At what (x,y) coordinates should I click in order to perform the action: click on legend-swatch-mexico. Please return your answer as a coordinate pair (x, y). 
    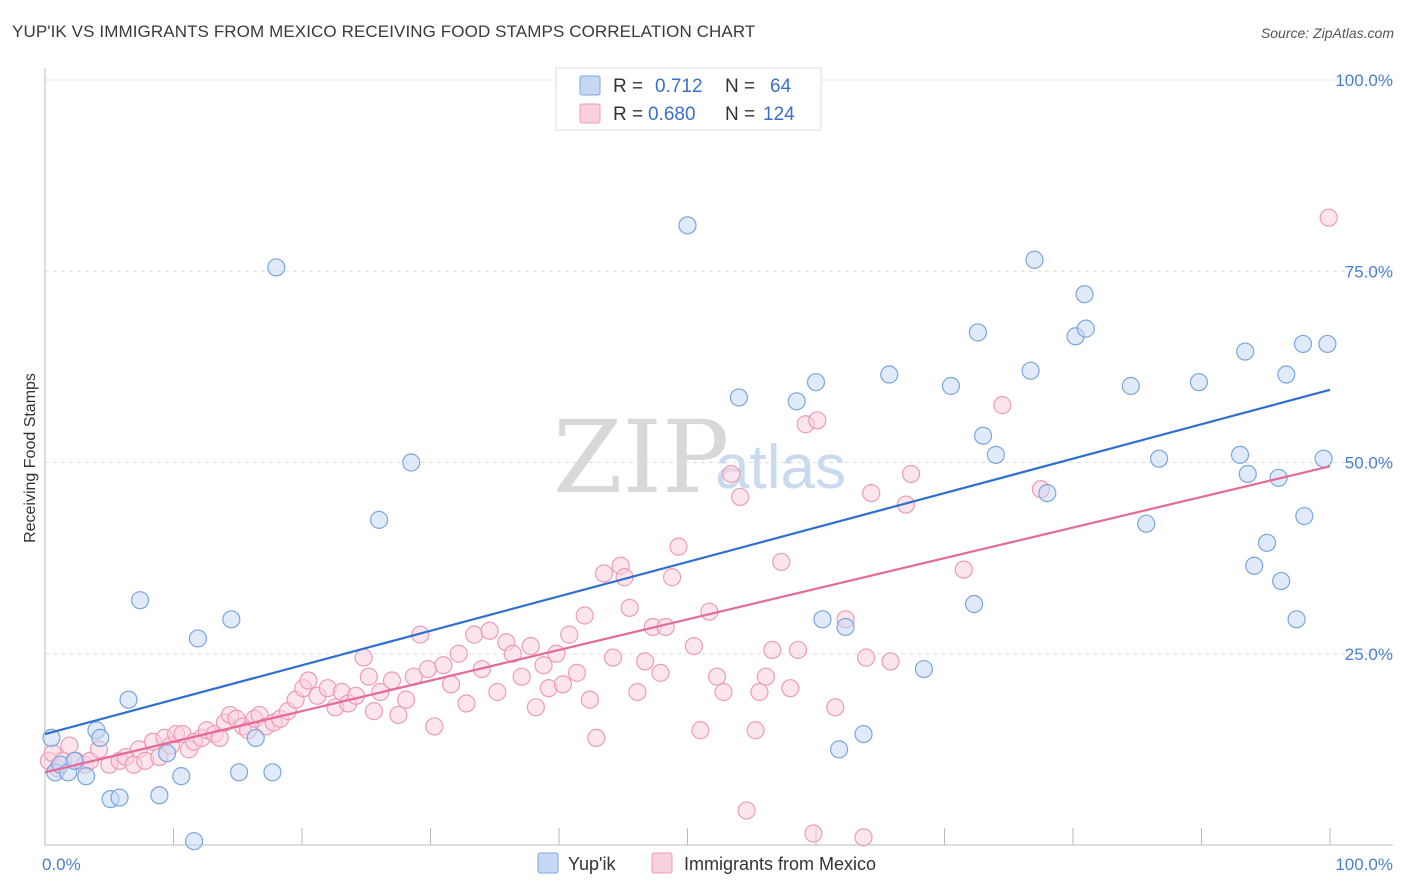
    Looking at the image, I should click on (590, 113).